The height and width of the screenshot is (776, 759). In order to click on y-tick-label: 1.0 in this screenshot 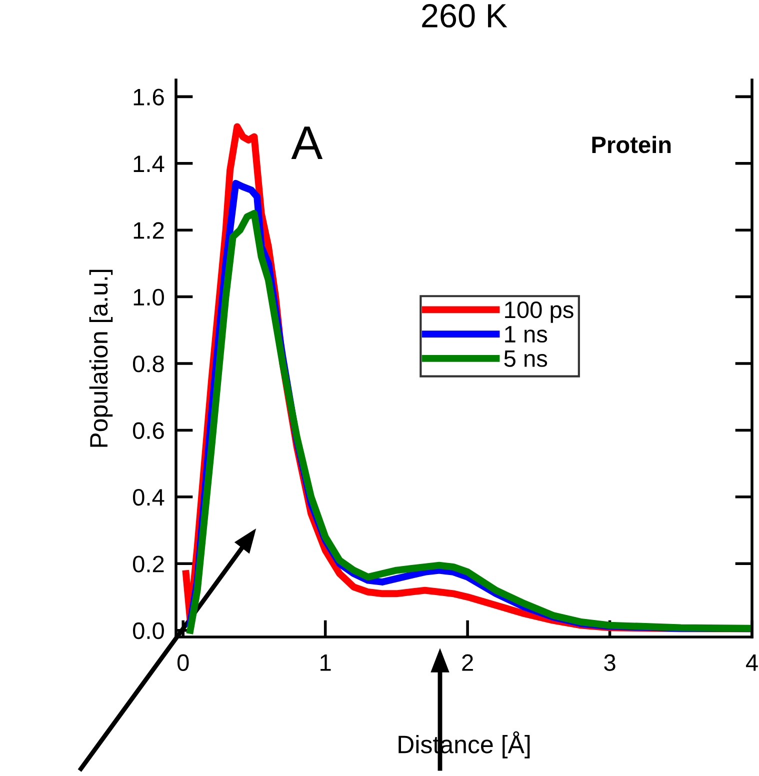, I will do `click(149, 297)`.